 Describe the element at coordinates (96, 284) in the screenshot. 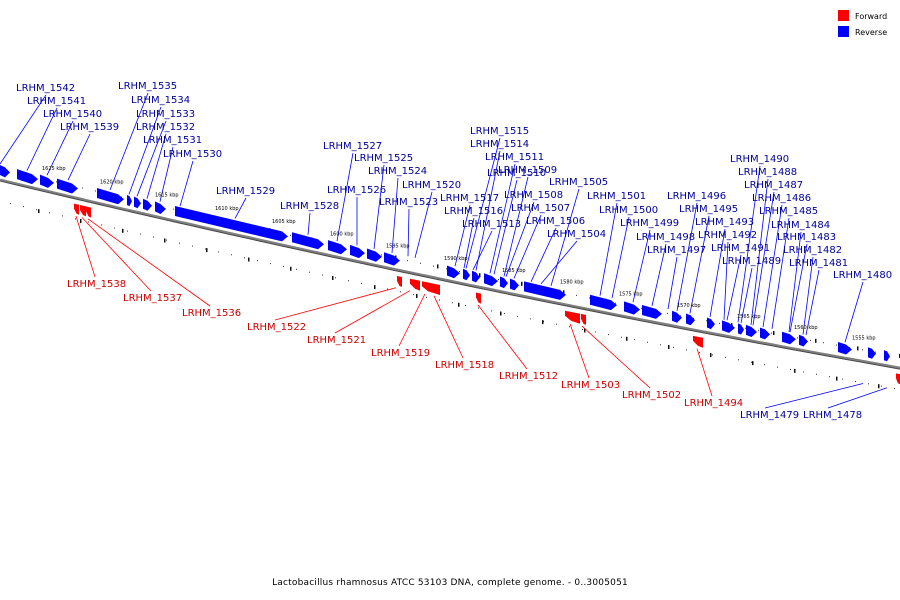

I see `forward-gene-label: LRHM_1538` at that location.